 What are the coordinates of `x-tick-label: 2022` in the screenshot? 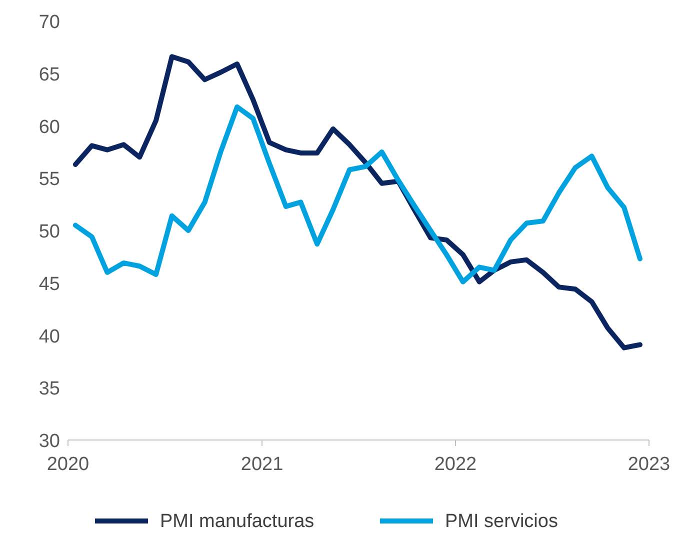 It's located at (455, 464).